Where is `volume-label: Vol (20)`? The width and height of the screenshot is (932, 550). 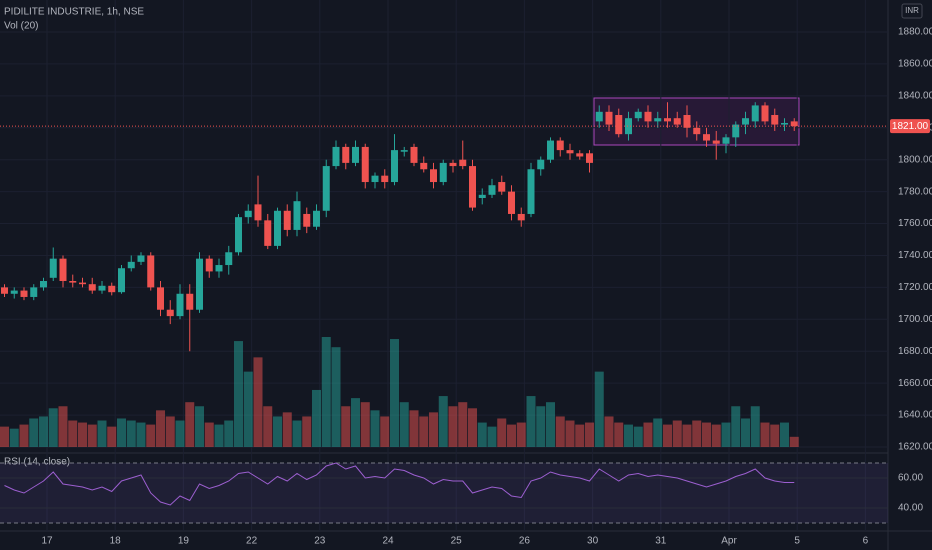
volume-label: Vol (20) is located at coordinates (21, 26).